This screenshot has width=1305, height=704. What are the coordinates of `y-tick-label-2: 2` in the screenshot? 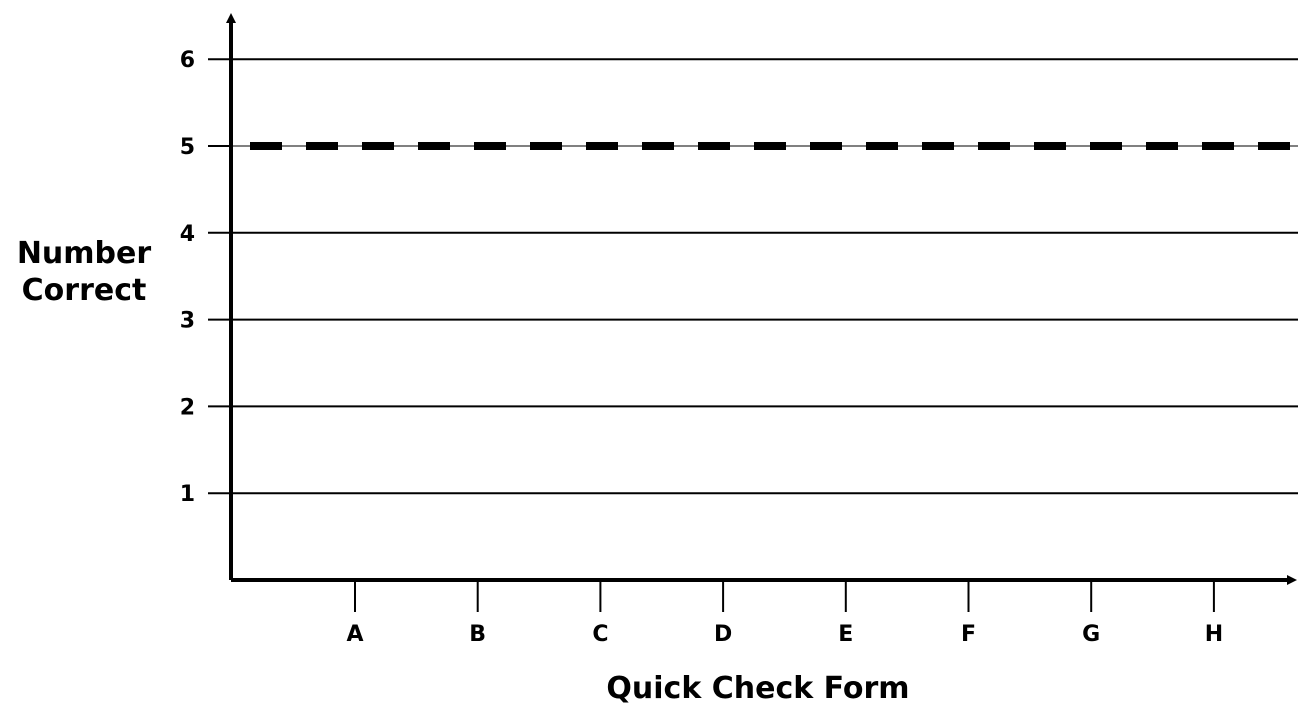 It's located at (187, 407).